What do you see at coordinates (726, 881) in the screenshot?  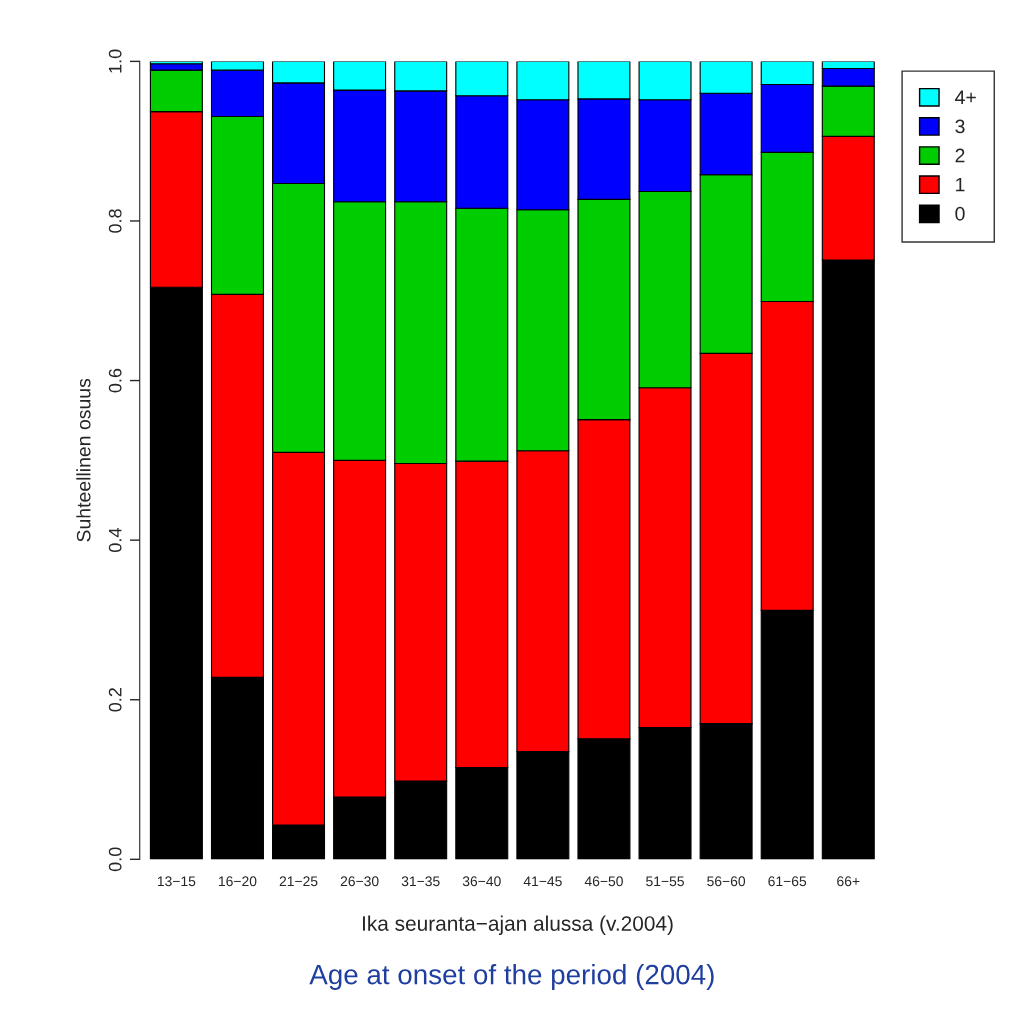 I see `x-tick-label: 56−60` at bounding box center [726, 881].